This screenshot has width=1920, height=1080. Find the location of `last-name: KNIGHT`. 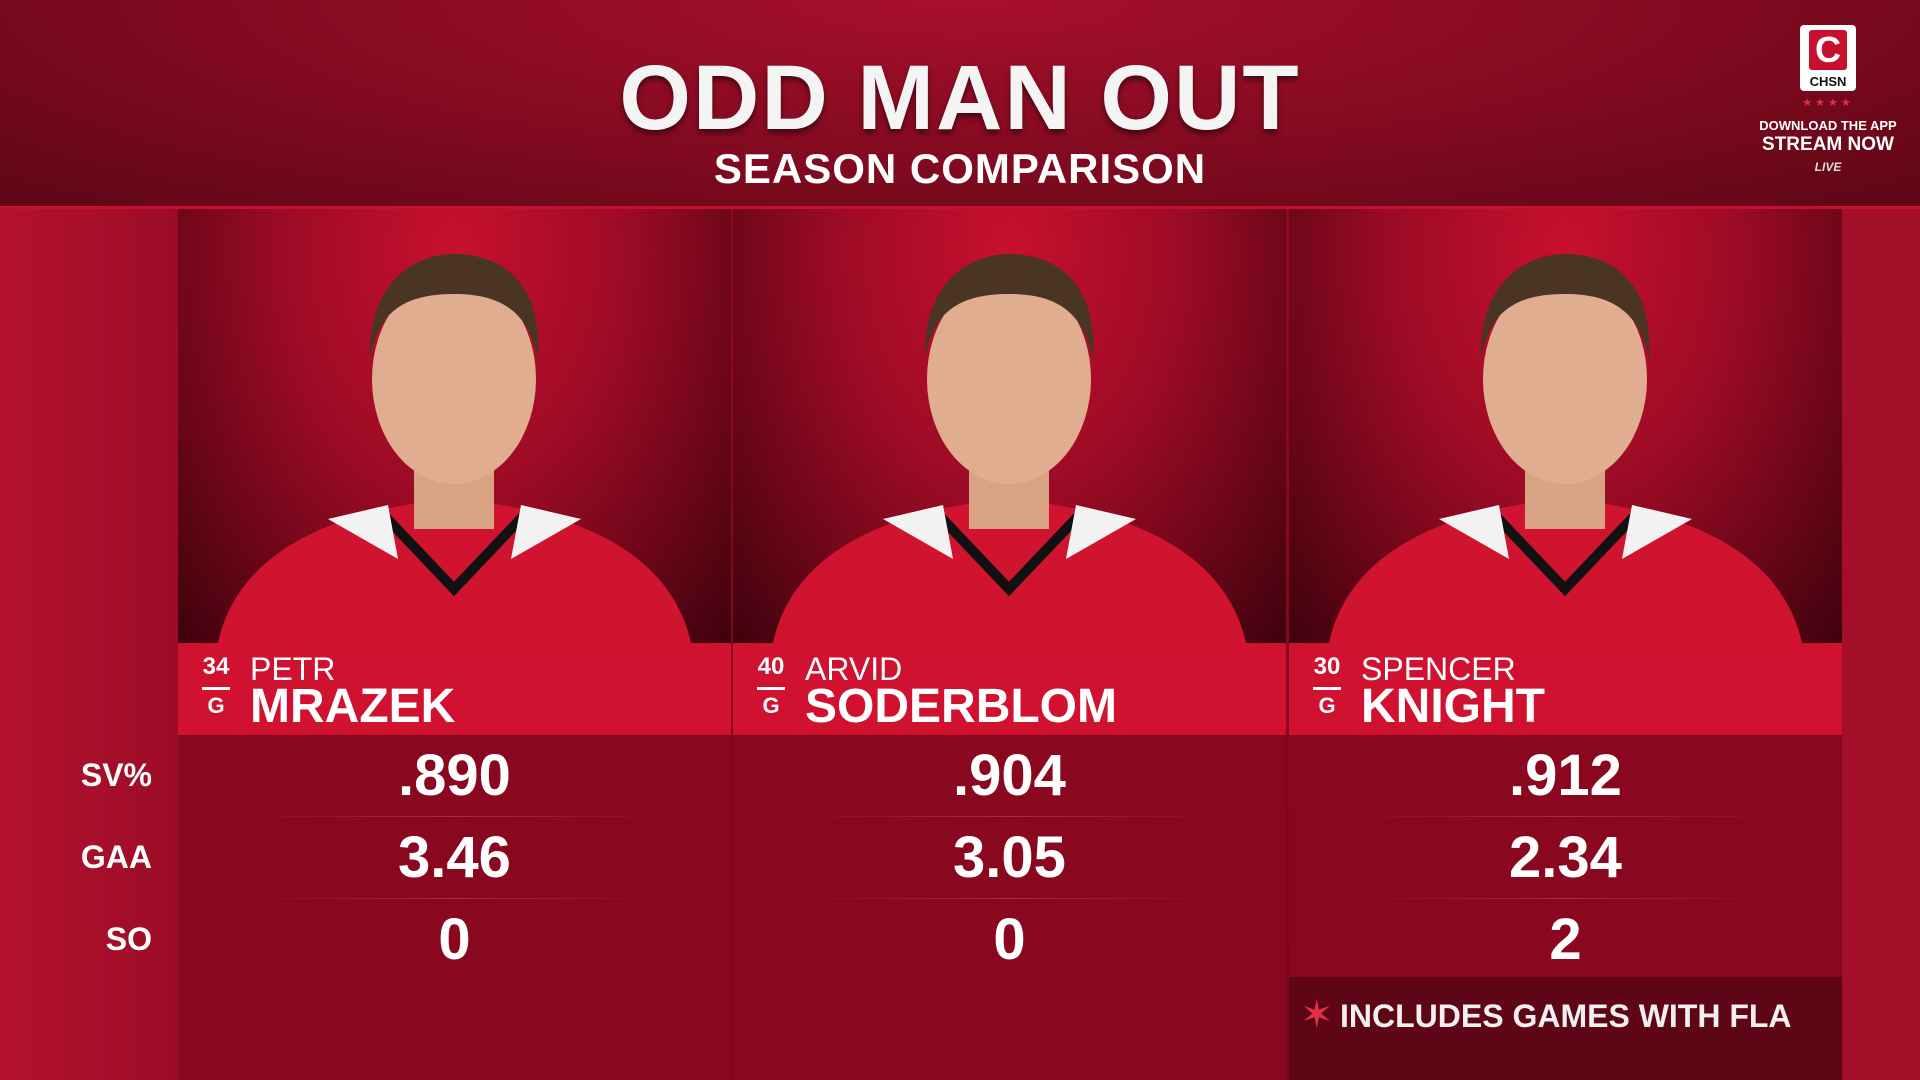

last-name: KNIGHT is located at coordinates (1453, 706).